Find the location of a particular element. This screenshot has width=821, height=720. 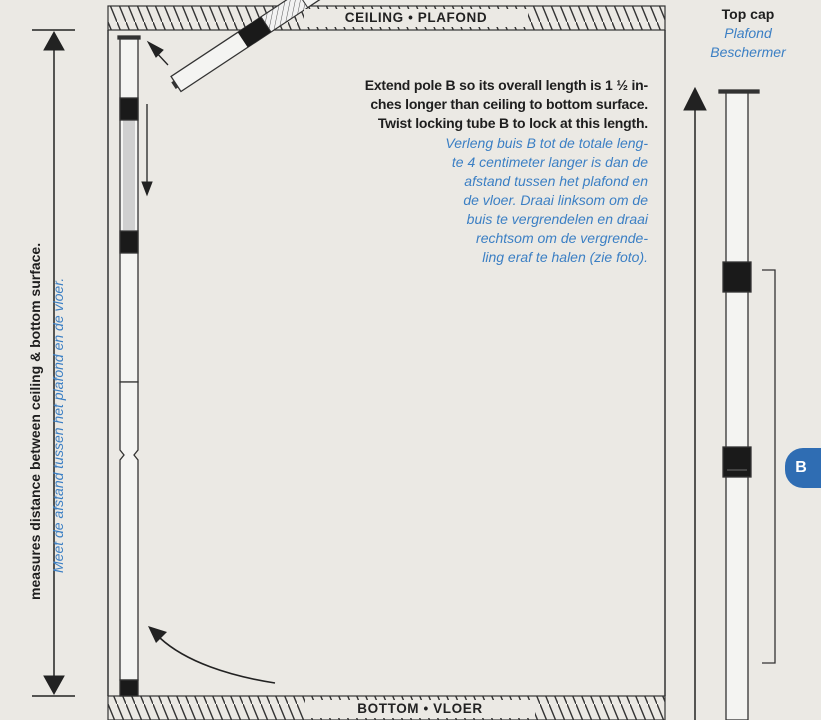

instructions-nl-line: Verleng buis B tot de totale leng- is located at coordinates (546, 143).